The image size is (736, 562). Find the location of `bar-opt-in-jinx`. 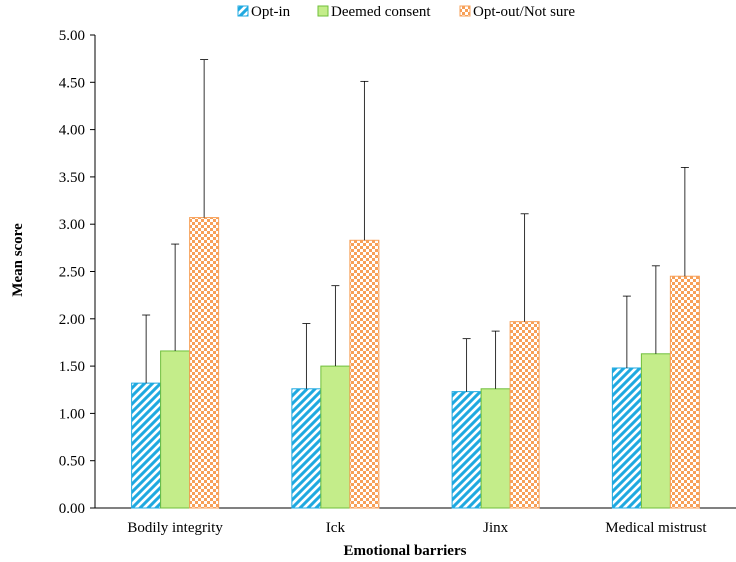

bar-opt-in-jinx is located at coordinates (466, 450).